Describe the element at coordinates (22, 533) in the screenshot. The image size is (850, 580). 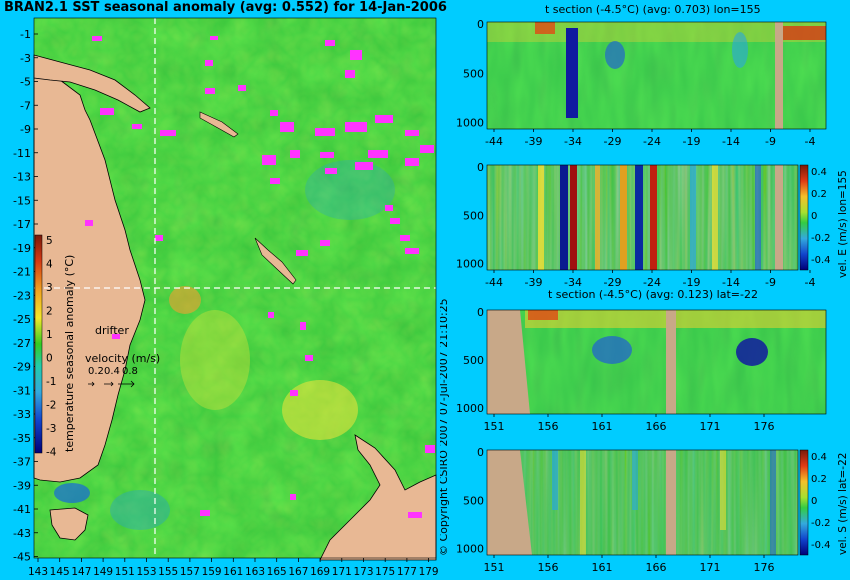
I see `map-y-tick-label: -43` at that location.